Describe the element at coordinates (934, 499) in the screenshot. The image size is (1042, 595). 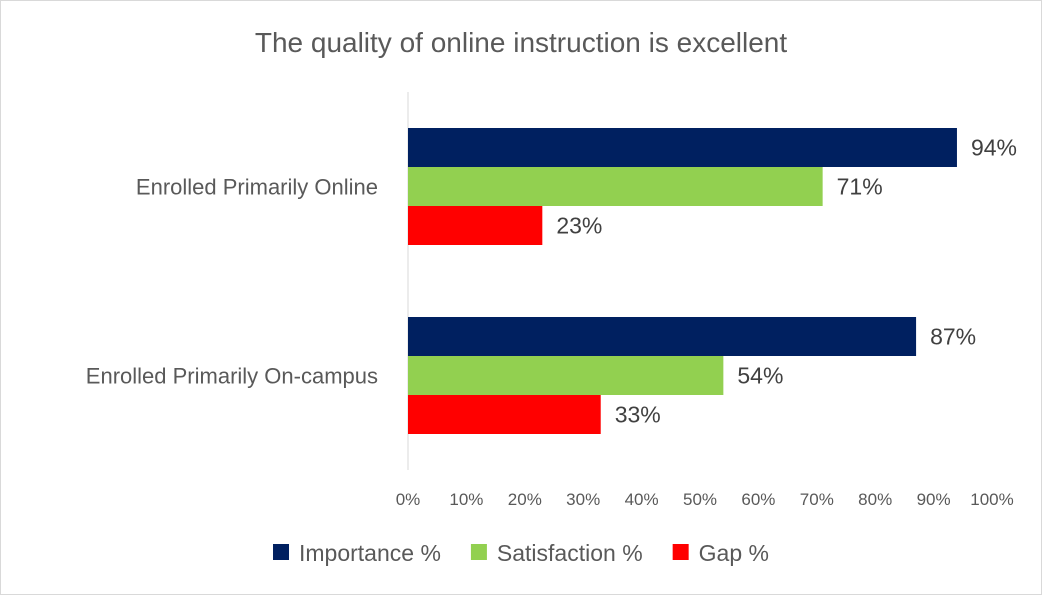
I see `x-tick-label: 90%` at that location.